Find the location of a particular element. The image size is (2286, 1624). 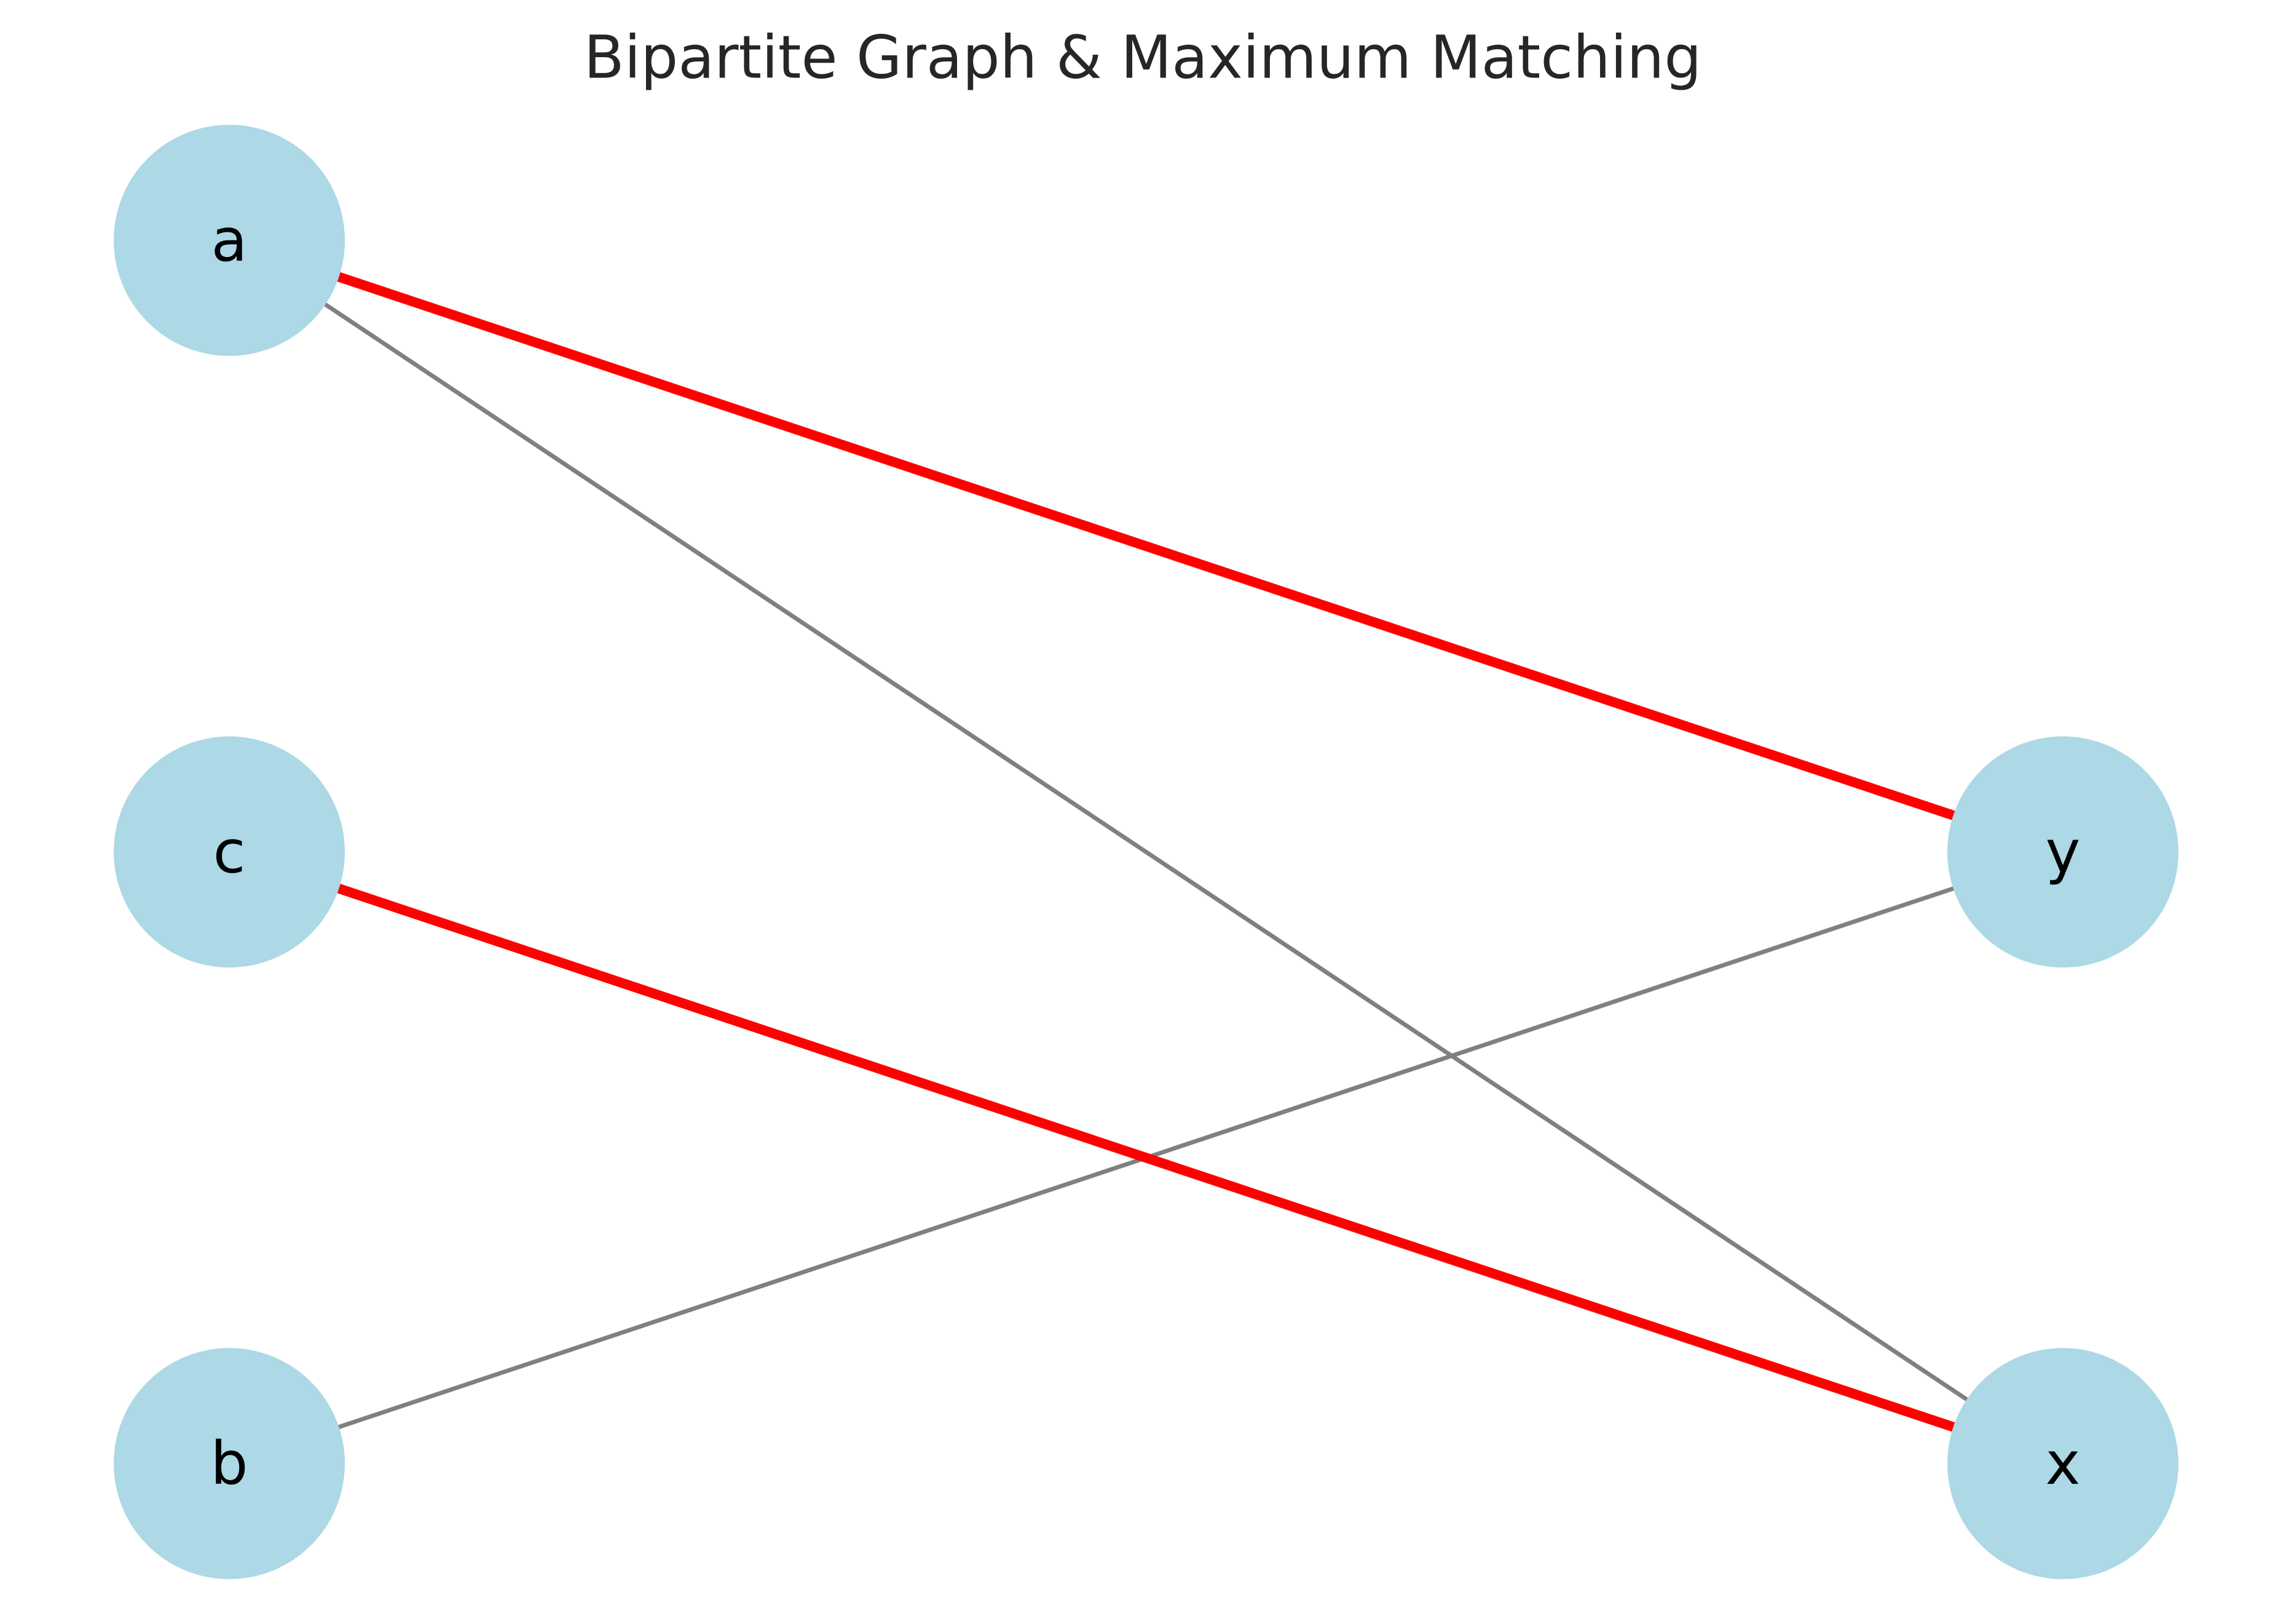

node-label-x: x is located at coordinates (2063, 1463).